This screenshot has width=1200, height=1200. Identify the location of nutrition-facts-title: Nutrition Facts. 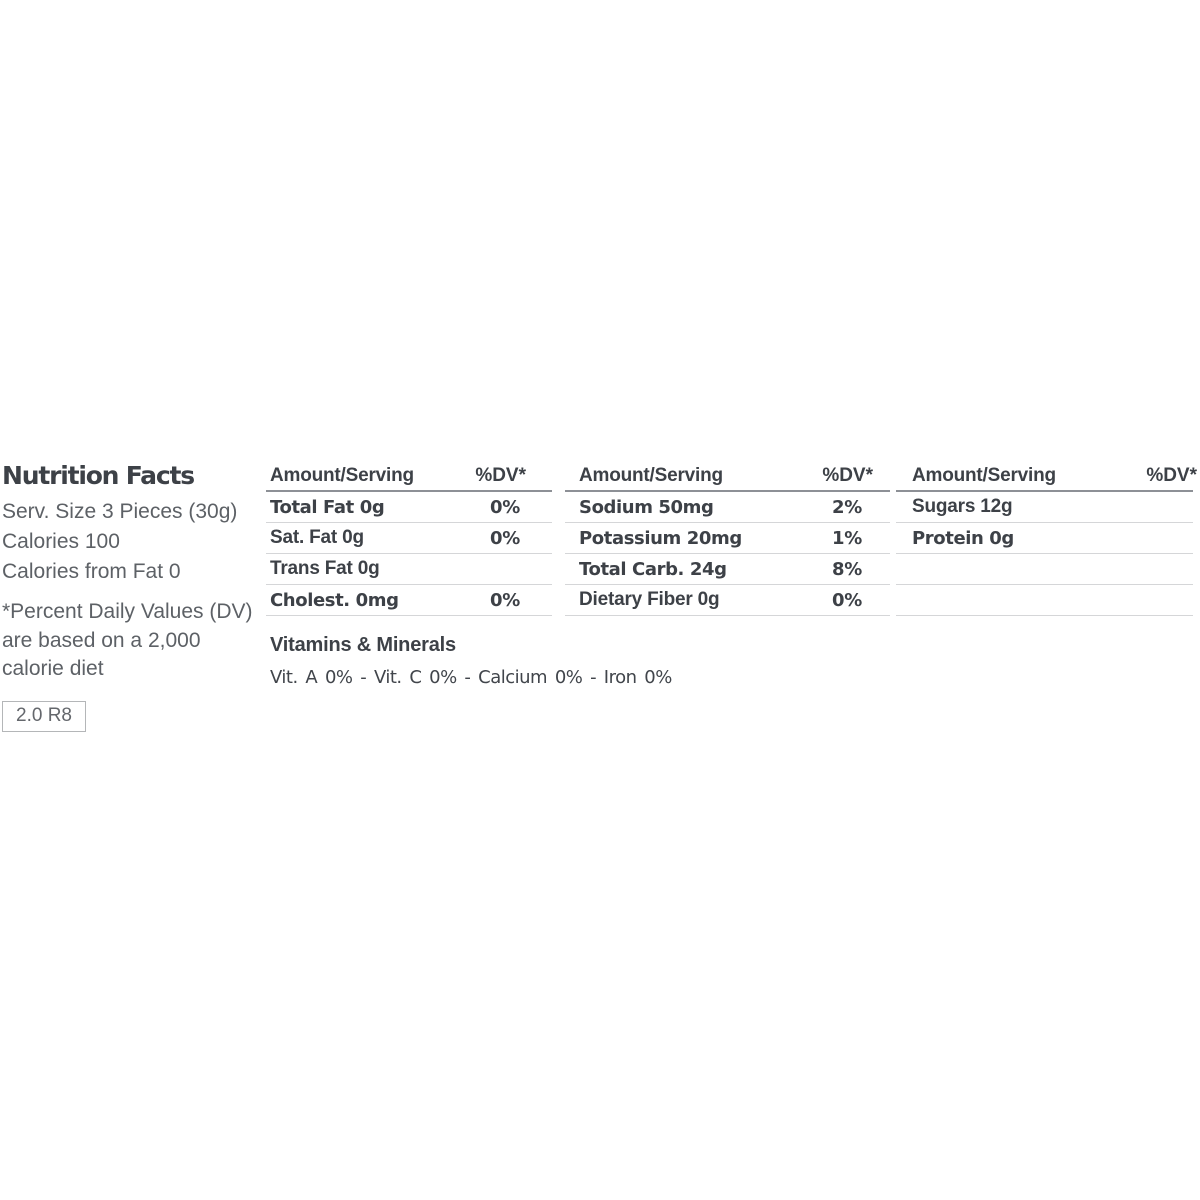
(98, 475).